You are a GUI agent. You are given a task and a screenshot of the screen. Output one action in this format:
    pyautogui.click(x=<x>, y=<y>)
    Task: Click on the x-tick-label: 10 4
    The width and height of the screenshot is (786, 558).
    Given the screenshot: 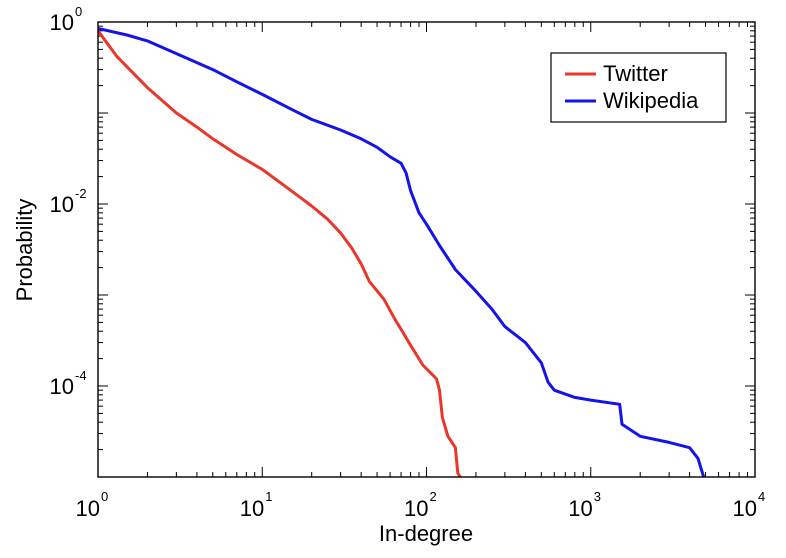 What is the action you would take?
    pyautogui.click(x=749, y=505)
    